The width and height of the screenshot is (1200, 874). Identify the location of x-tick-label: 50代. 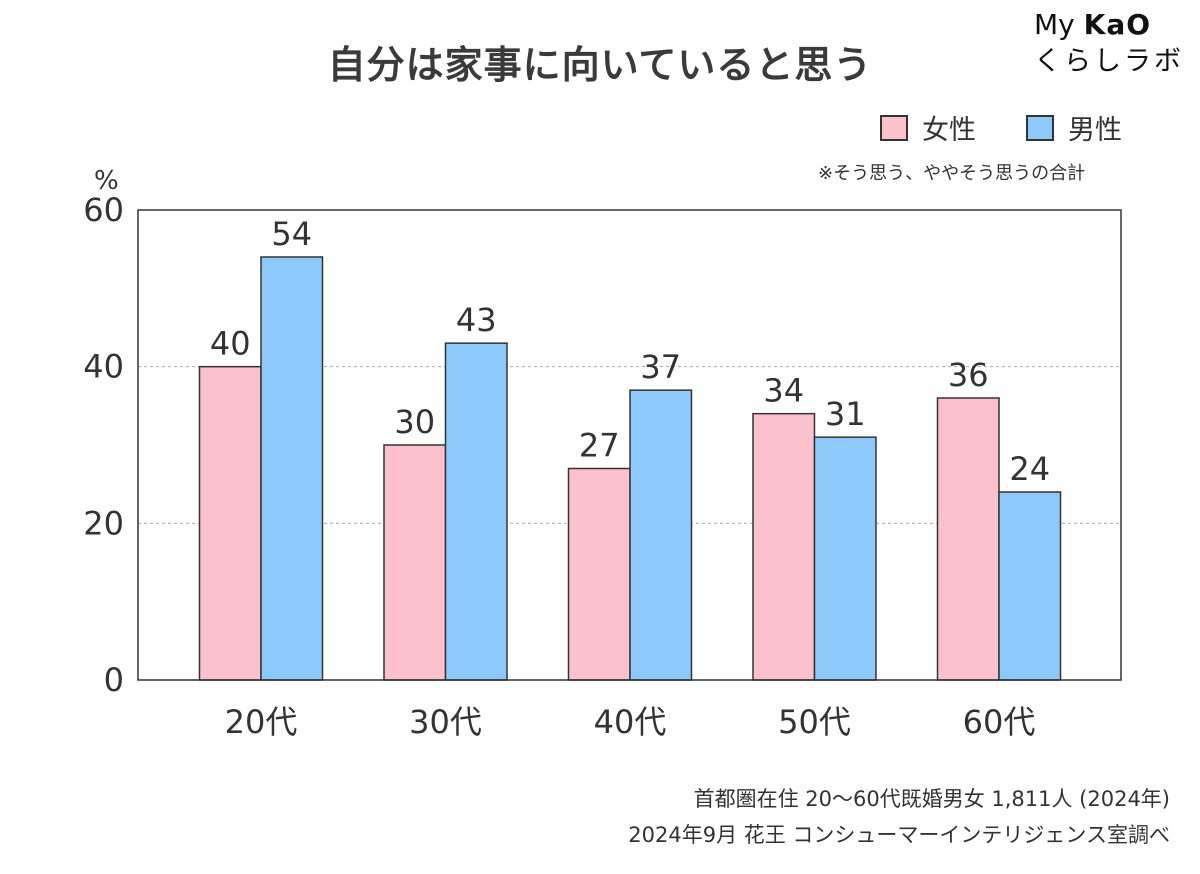
(814, 722).